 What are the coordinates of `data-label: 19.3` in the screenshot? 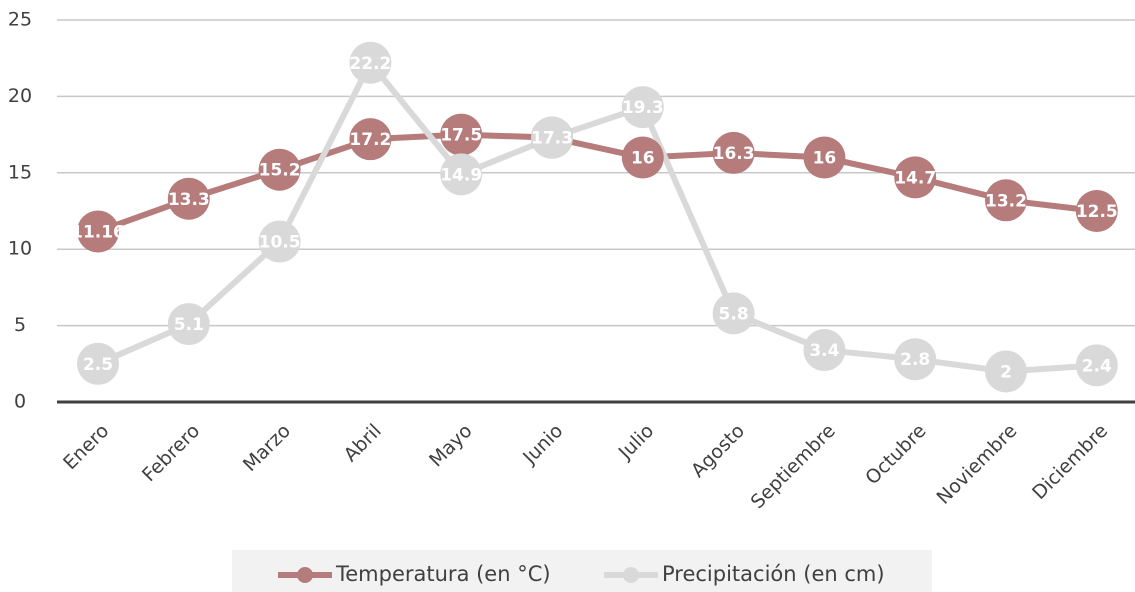 It's located at (643, 108).